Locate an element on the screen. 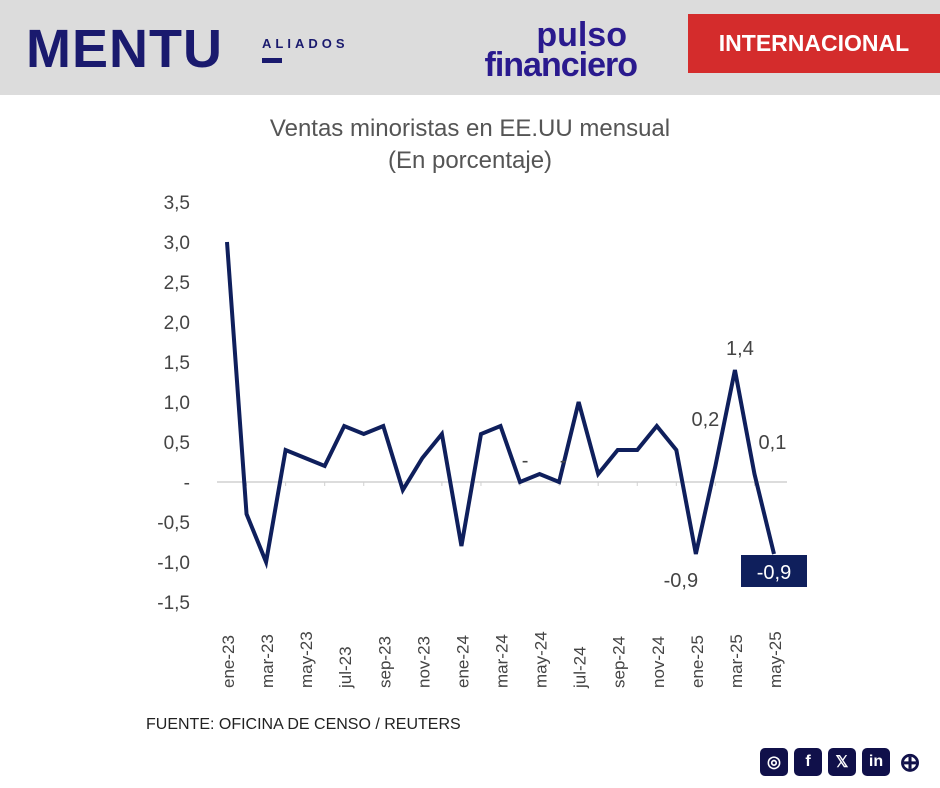 The image size is (940, 788). y-tick-label: 2,0 is located at coordinates (177, 323).